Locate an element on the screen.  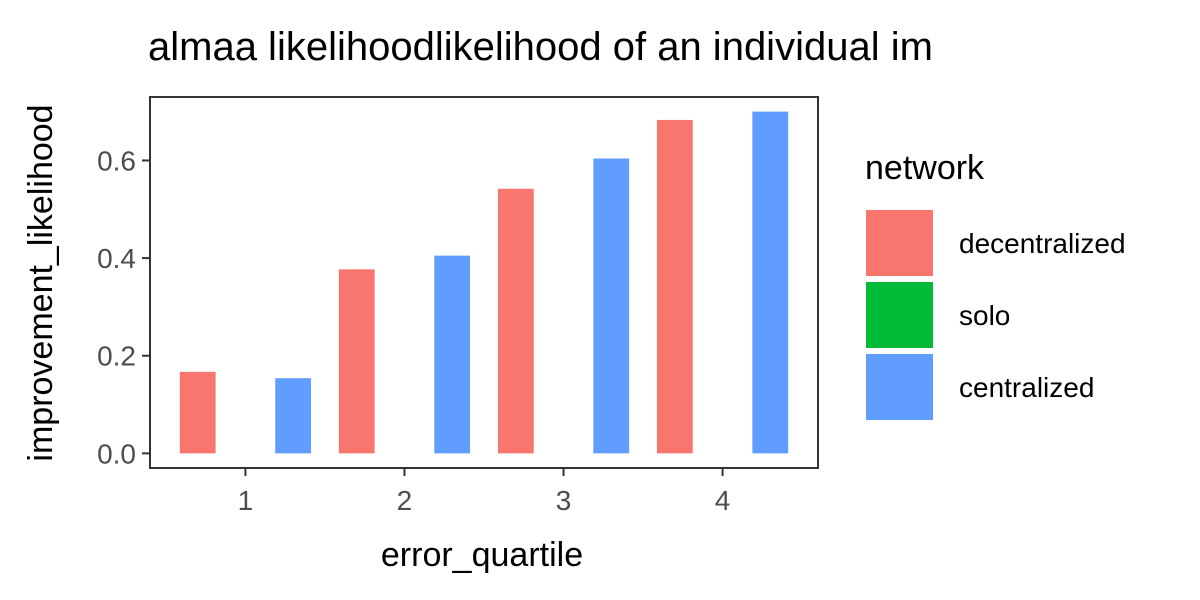
legend-label-decentralized: decentralized is located at coordinates (1042, 243).